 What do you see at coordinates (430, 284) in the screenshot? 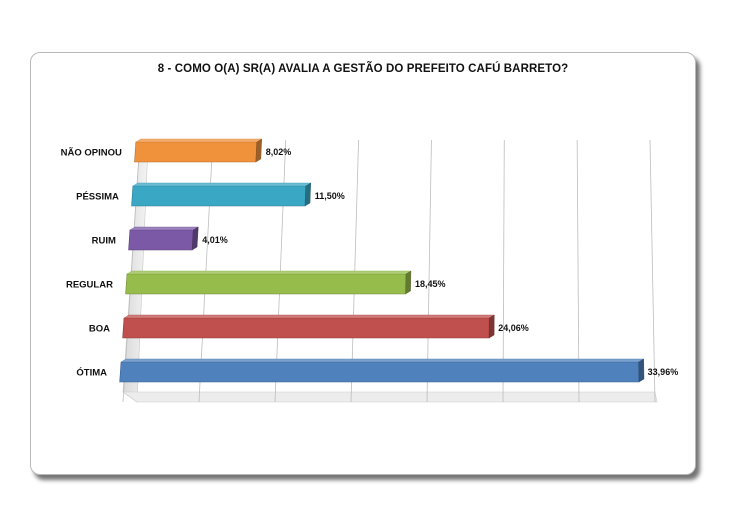
I see `value-label: 18,45%` at bounding box center [430, 284].